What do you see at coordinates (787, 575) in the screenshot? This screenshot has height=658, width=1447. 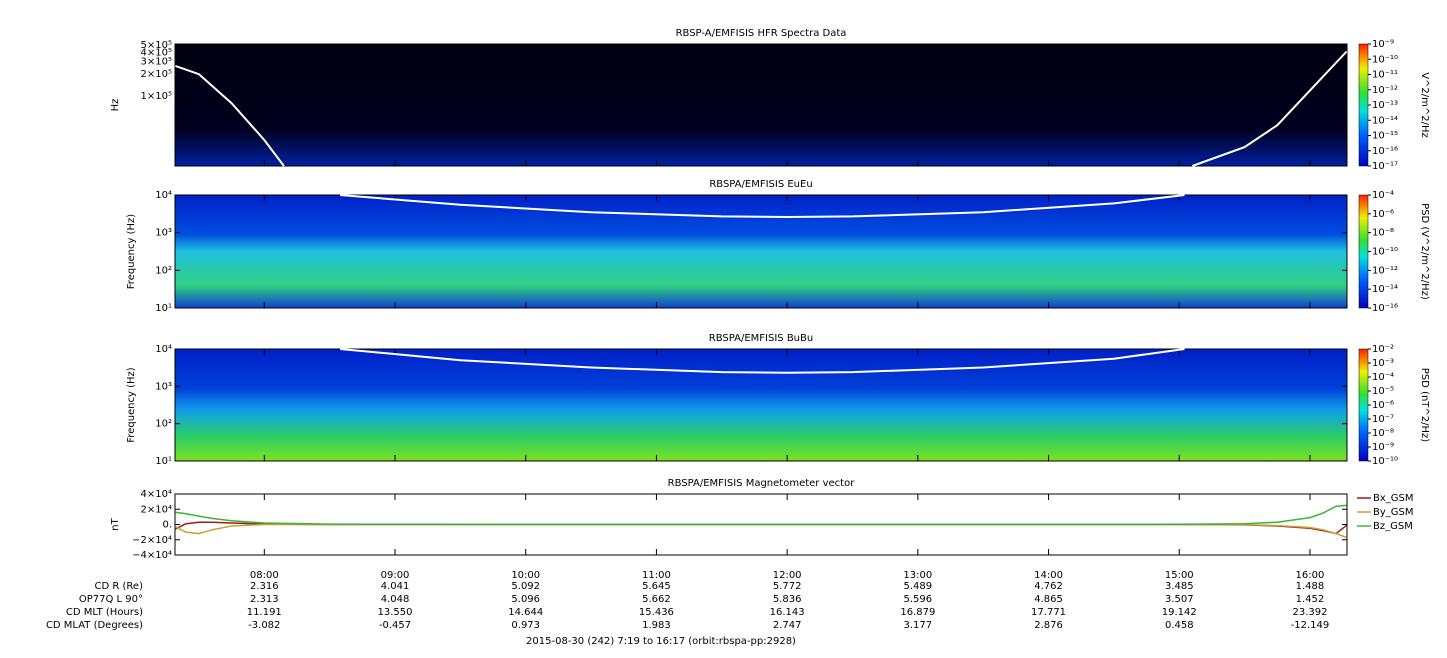 I see `x-tick-label: 12:00` at bounding box center [787, 575].